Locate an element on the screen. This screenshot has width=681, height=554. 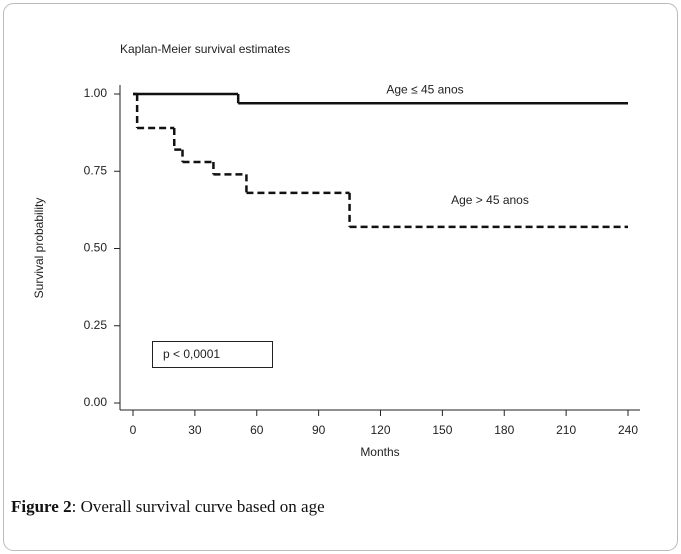
y-tick-label: 0.75 is located at coordinates (96, 170).